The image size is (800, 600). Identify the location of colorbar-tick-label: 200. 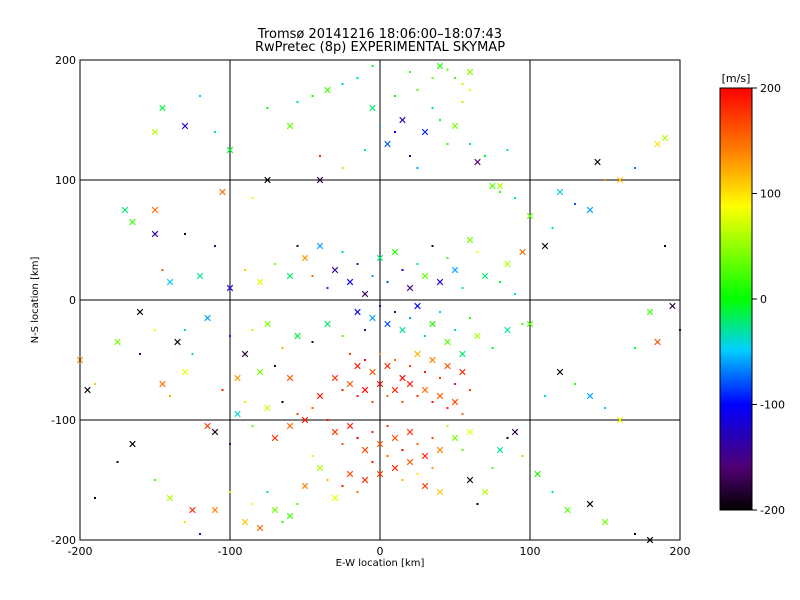
(770, 88).